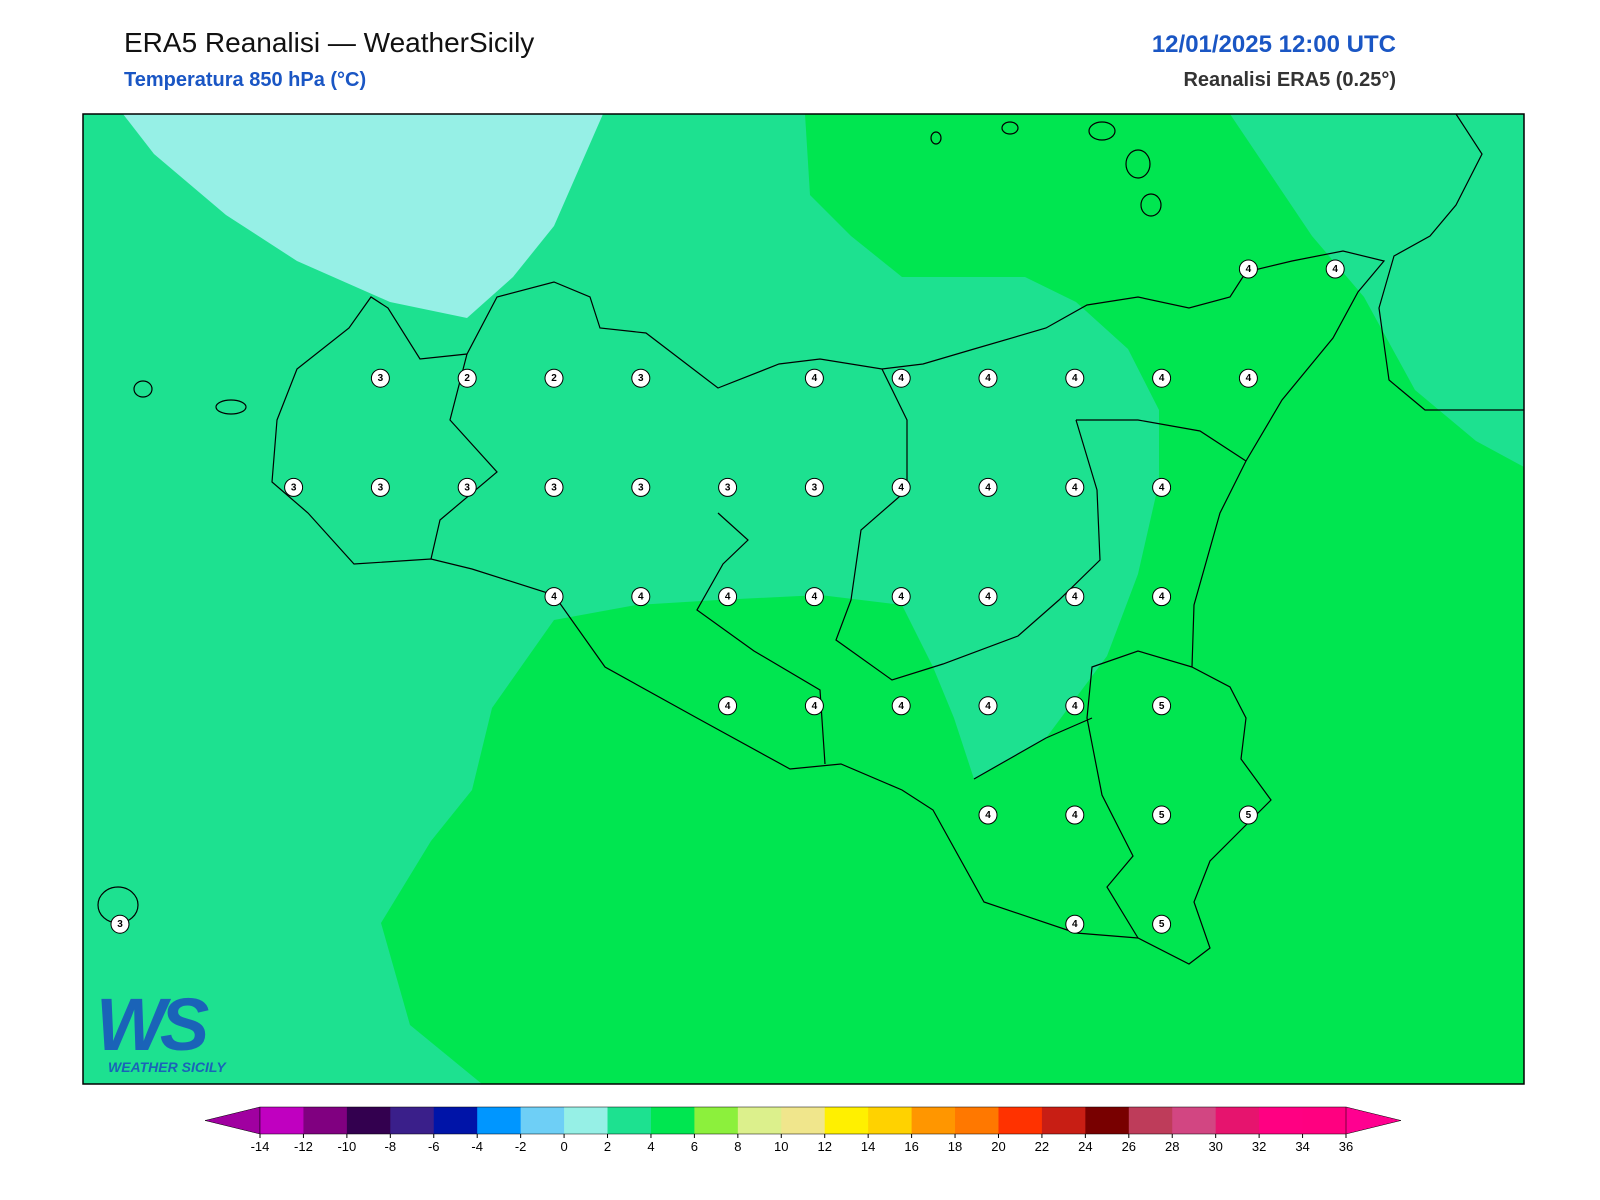  I want to click on logo-letters: WS, so click(152, 1024).